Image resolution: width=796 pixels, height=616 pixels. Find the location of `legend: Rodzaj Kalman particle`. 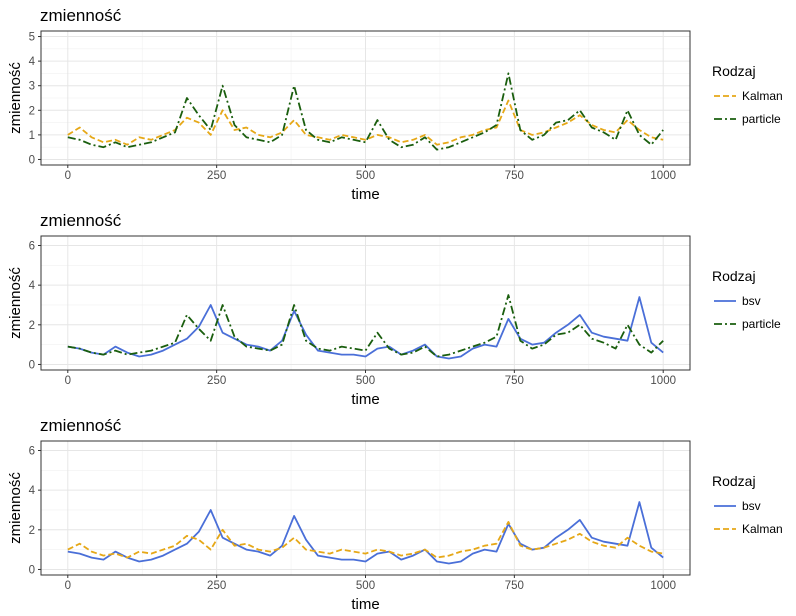

legend: Rodzaj Kalman particle is located at coordinates (747, 94).